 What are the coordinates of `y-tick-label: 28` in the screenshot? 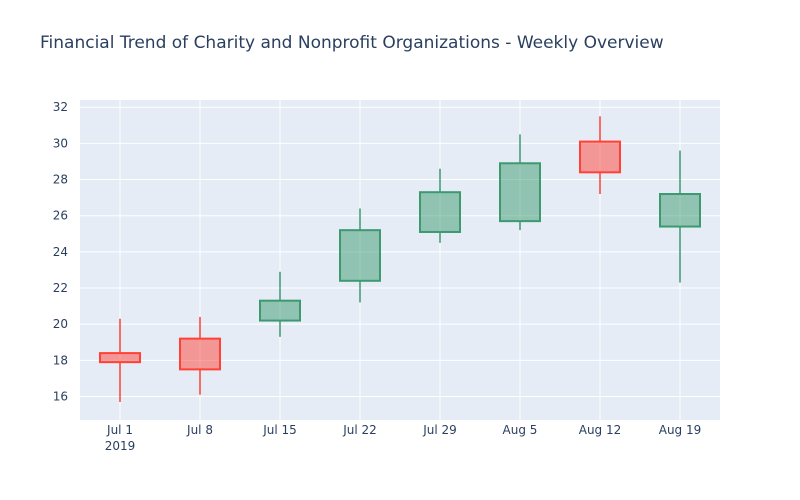 It's located at (60, 180).